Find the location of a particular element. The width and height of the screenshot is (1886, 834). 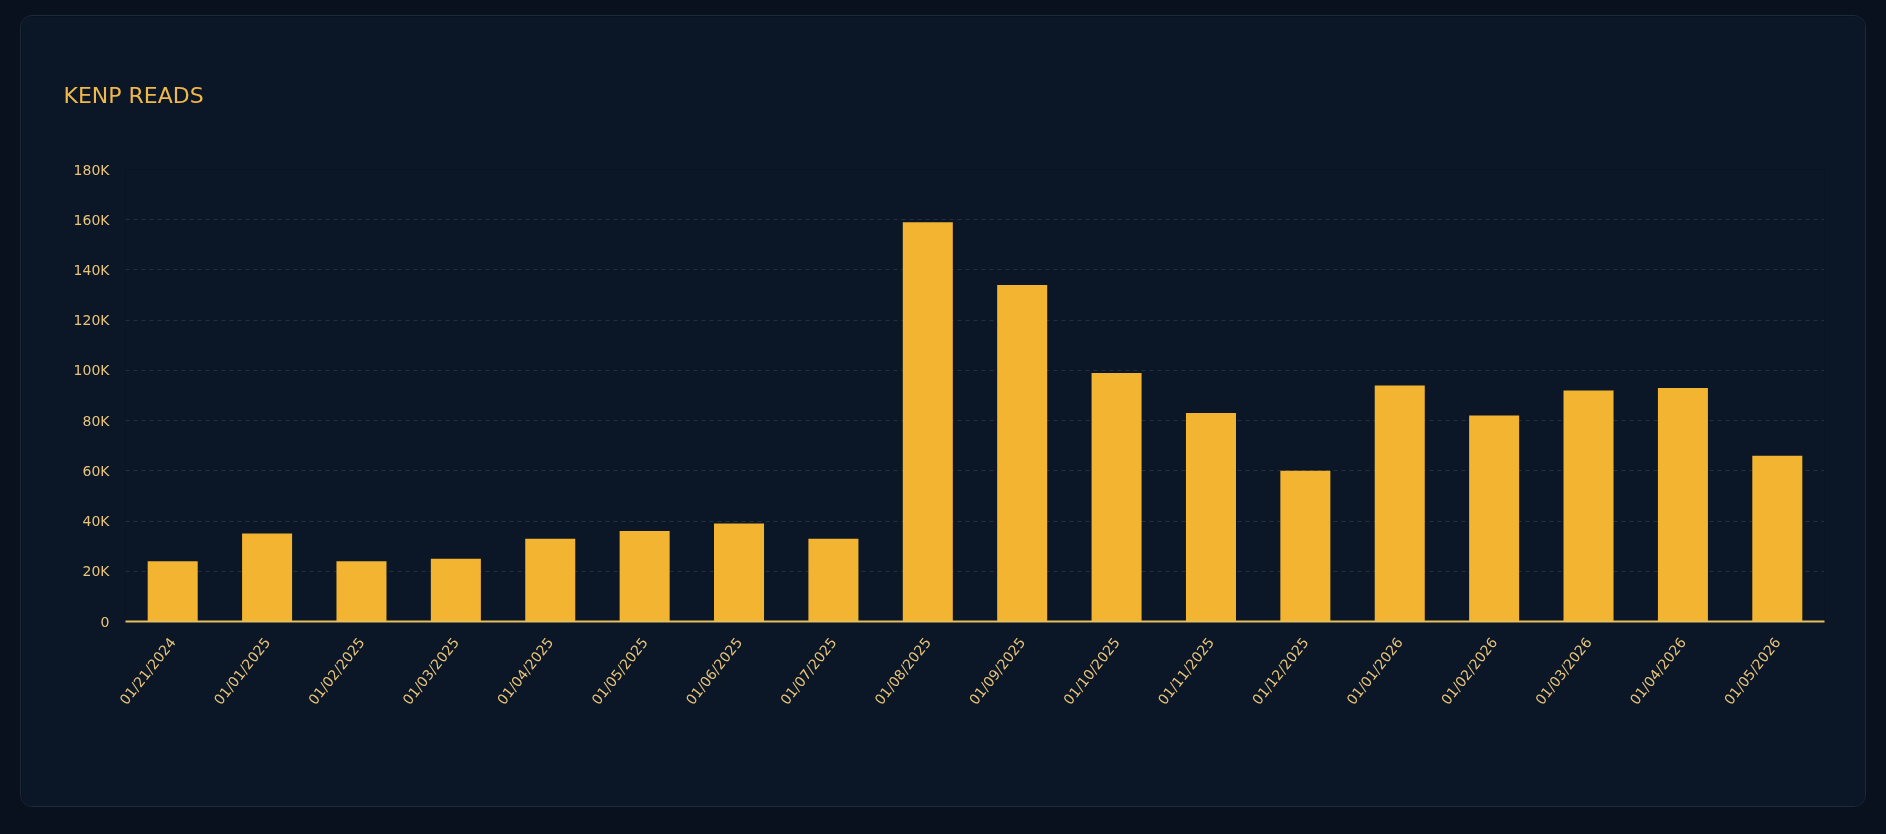

y-tick-label: 60K is located at coordinates (96, 470).